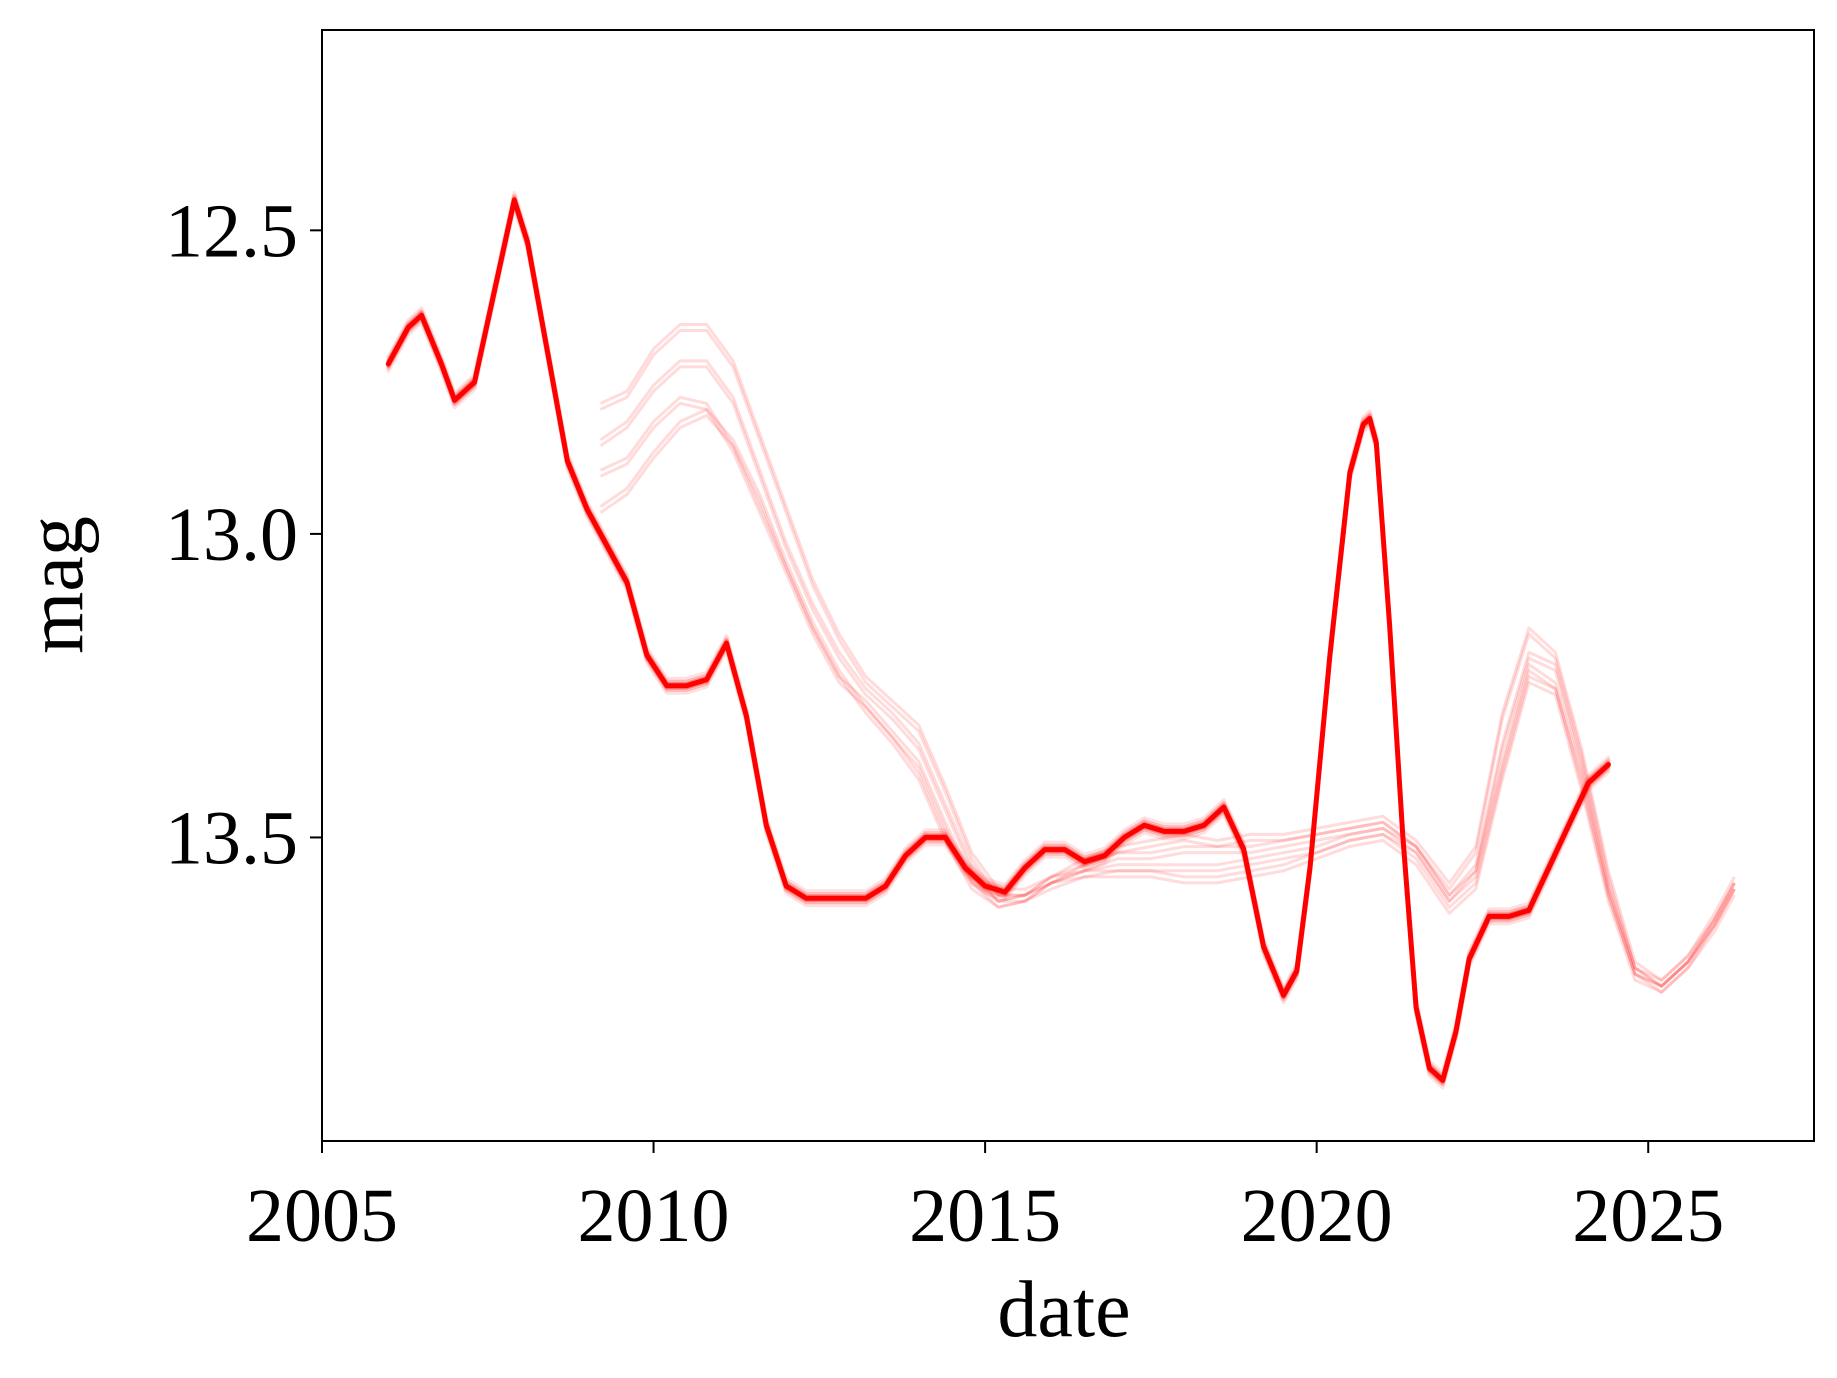 Image resolution: width=1837 pixels, height=1378 pixels. I want to click on y-axis: 12.5 13.0 13.5, so click(243, 534).